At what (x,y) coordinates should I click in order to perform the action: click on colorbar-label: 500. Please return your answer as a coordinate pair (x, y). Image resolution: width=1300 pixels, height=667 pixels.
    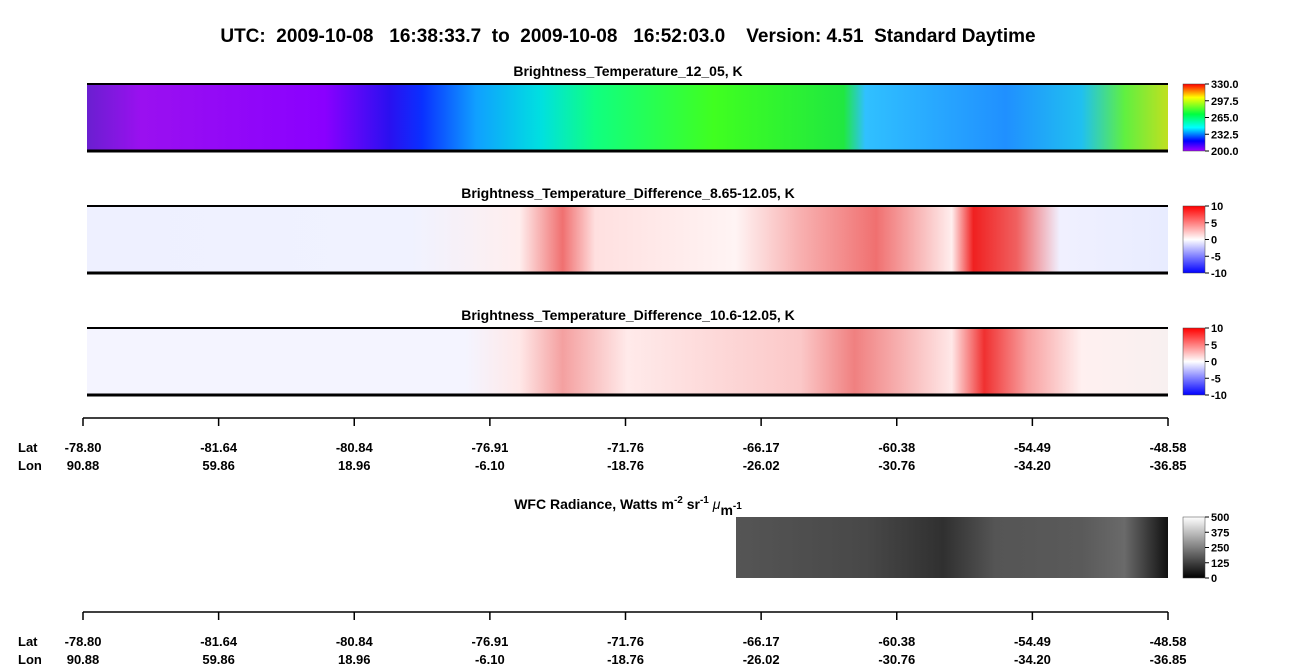
    Looking at the image, I should click on (1220, 518).